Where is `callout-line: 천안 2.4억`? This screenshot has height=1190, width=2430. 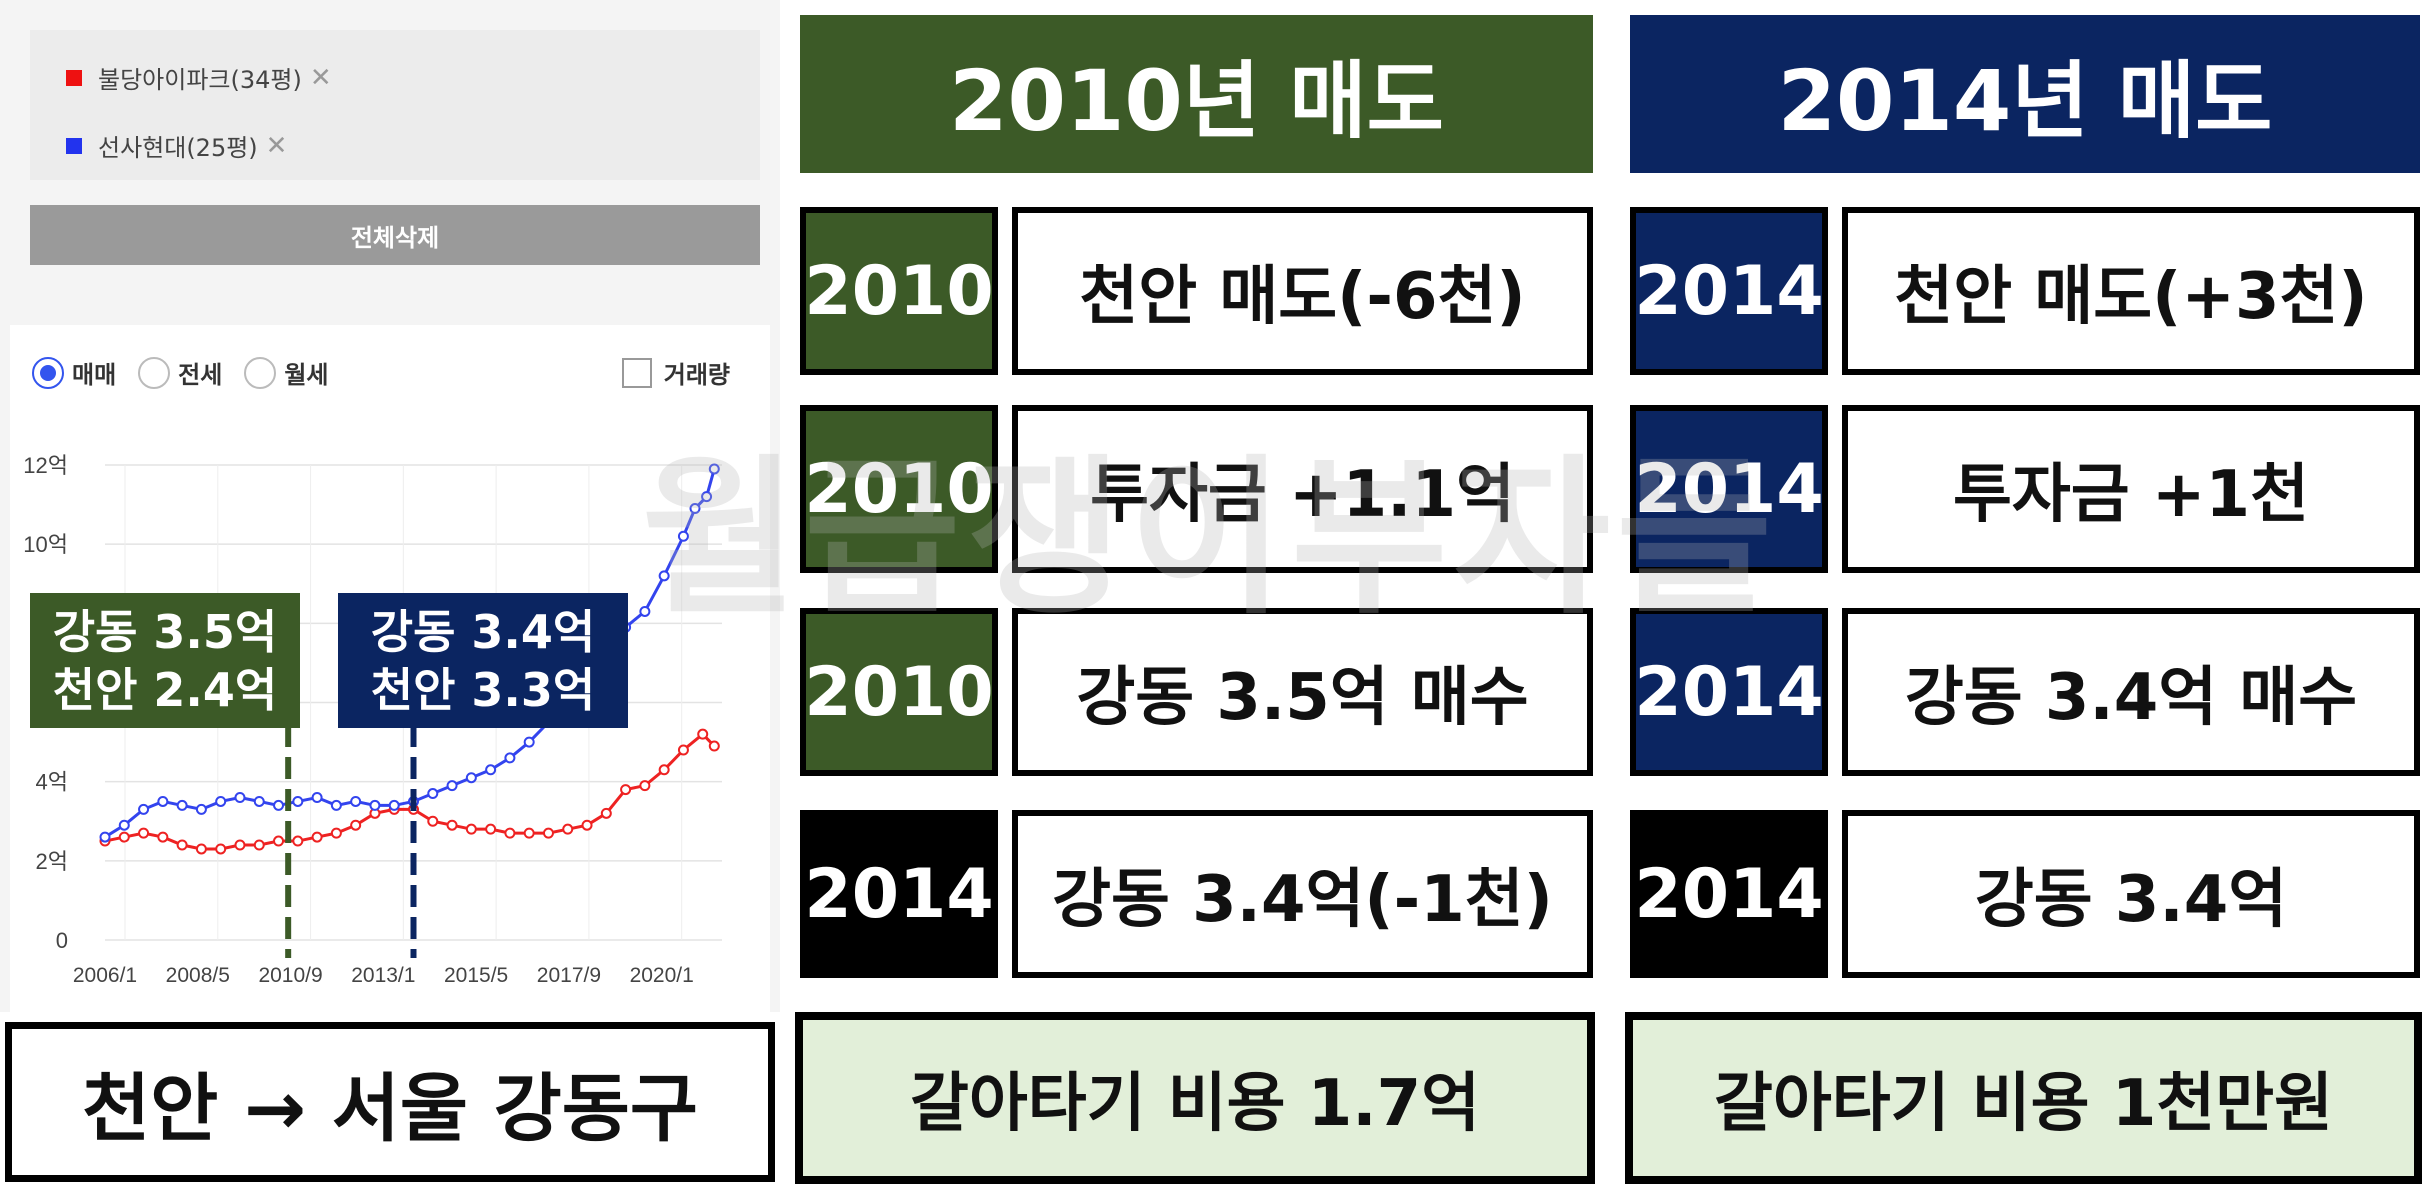 callout-line: 천안 2.4억 is located at coordinates (165, 689).